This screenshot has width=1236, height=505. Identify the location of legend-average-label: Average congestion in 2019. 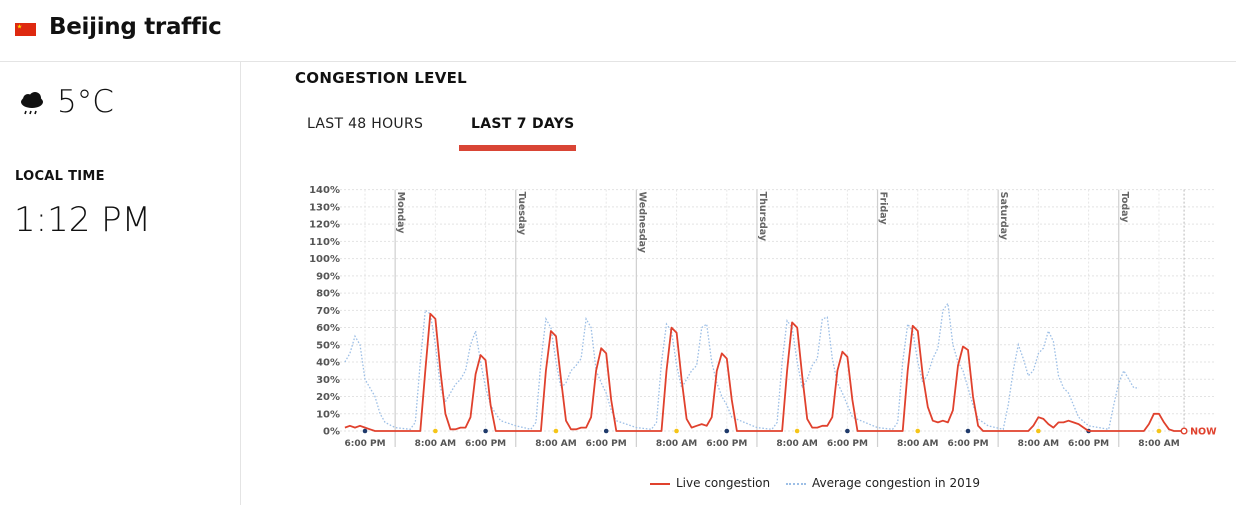
(896, 483).